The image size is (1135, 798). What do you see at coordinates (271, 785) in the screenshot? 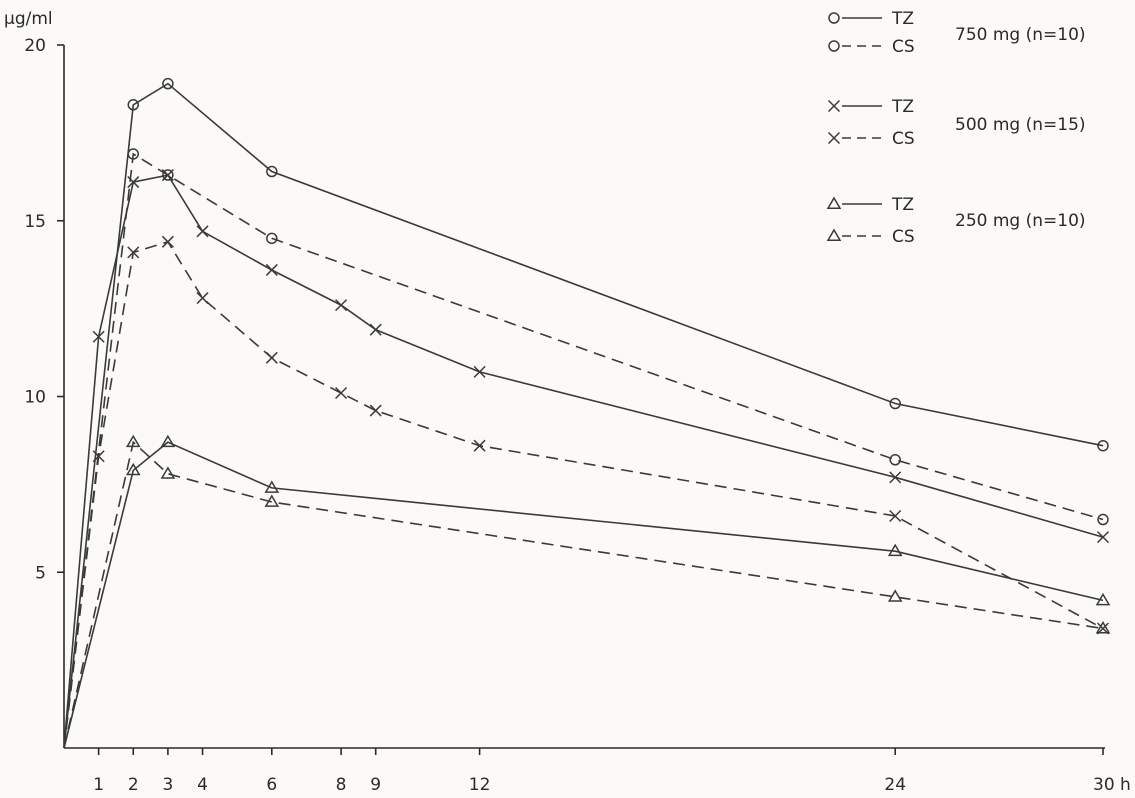
I see `x-tick-label: 6` at bounding box center [271, 785].